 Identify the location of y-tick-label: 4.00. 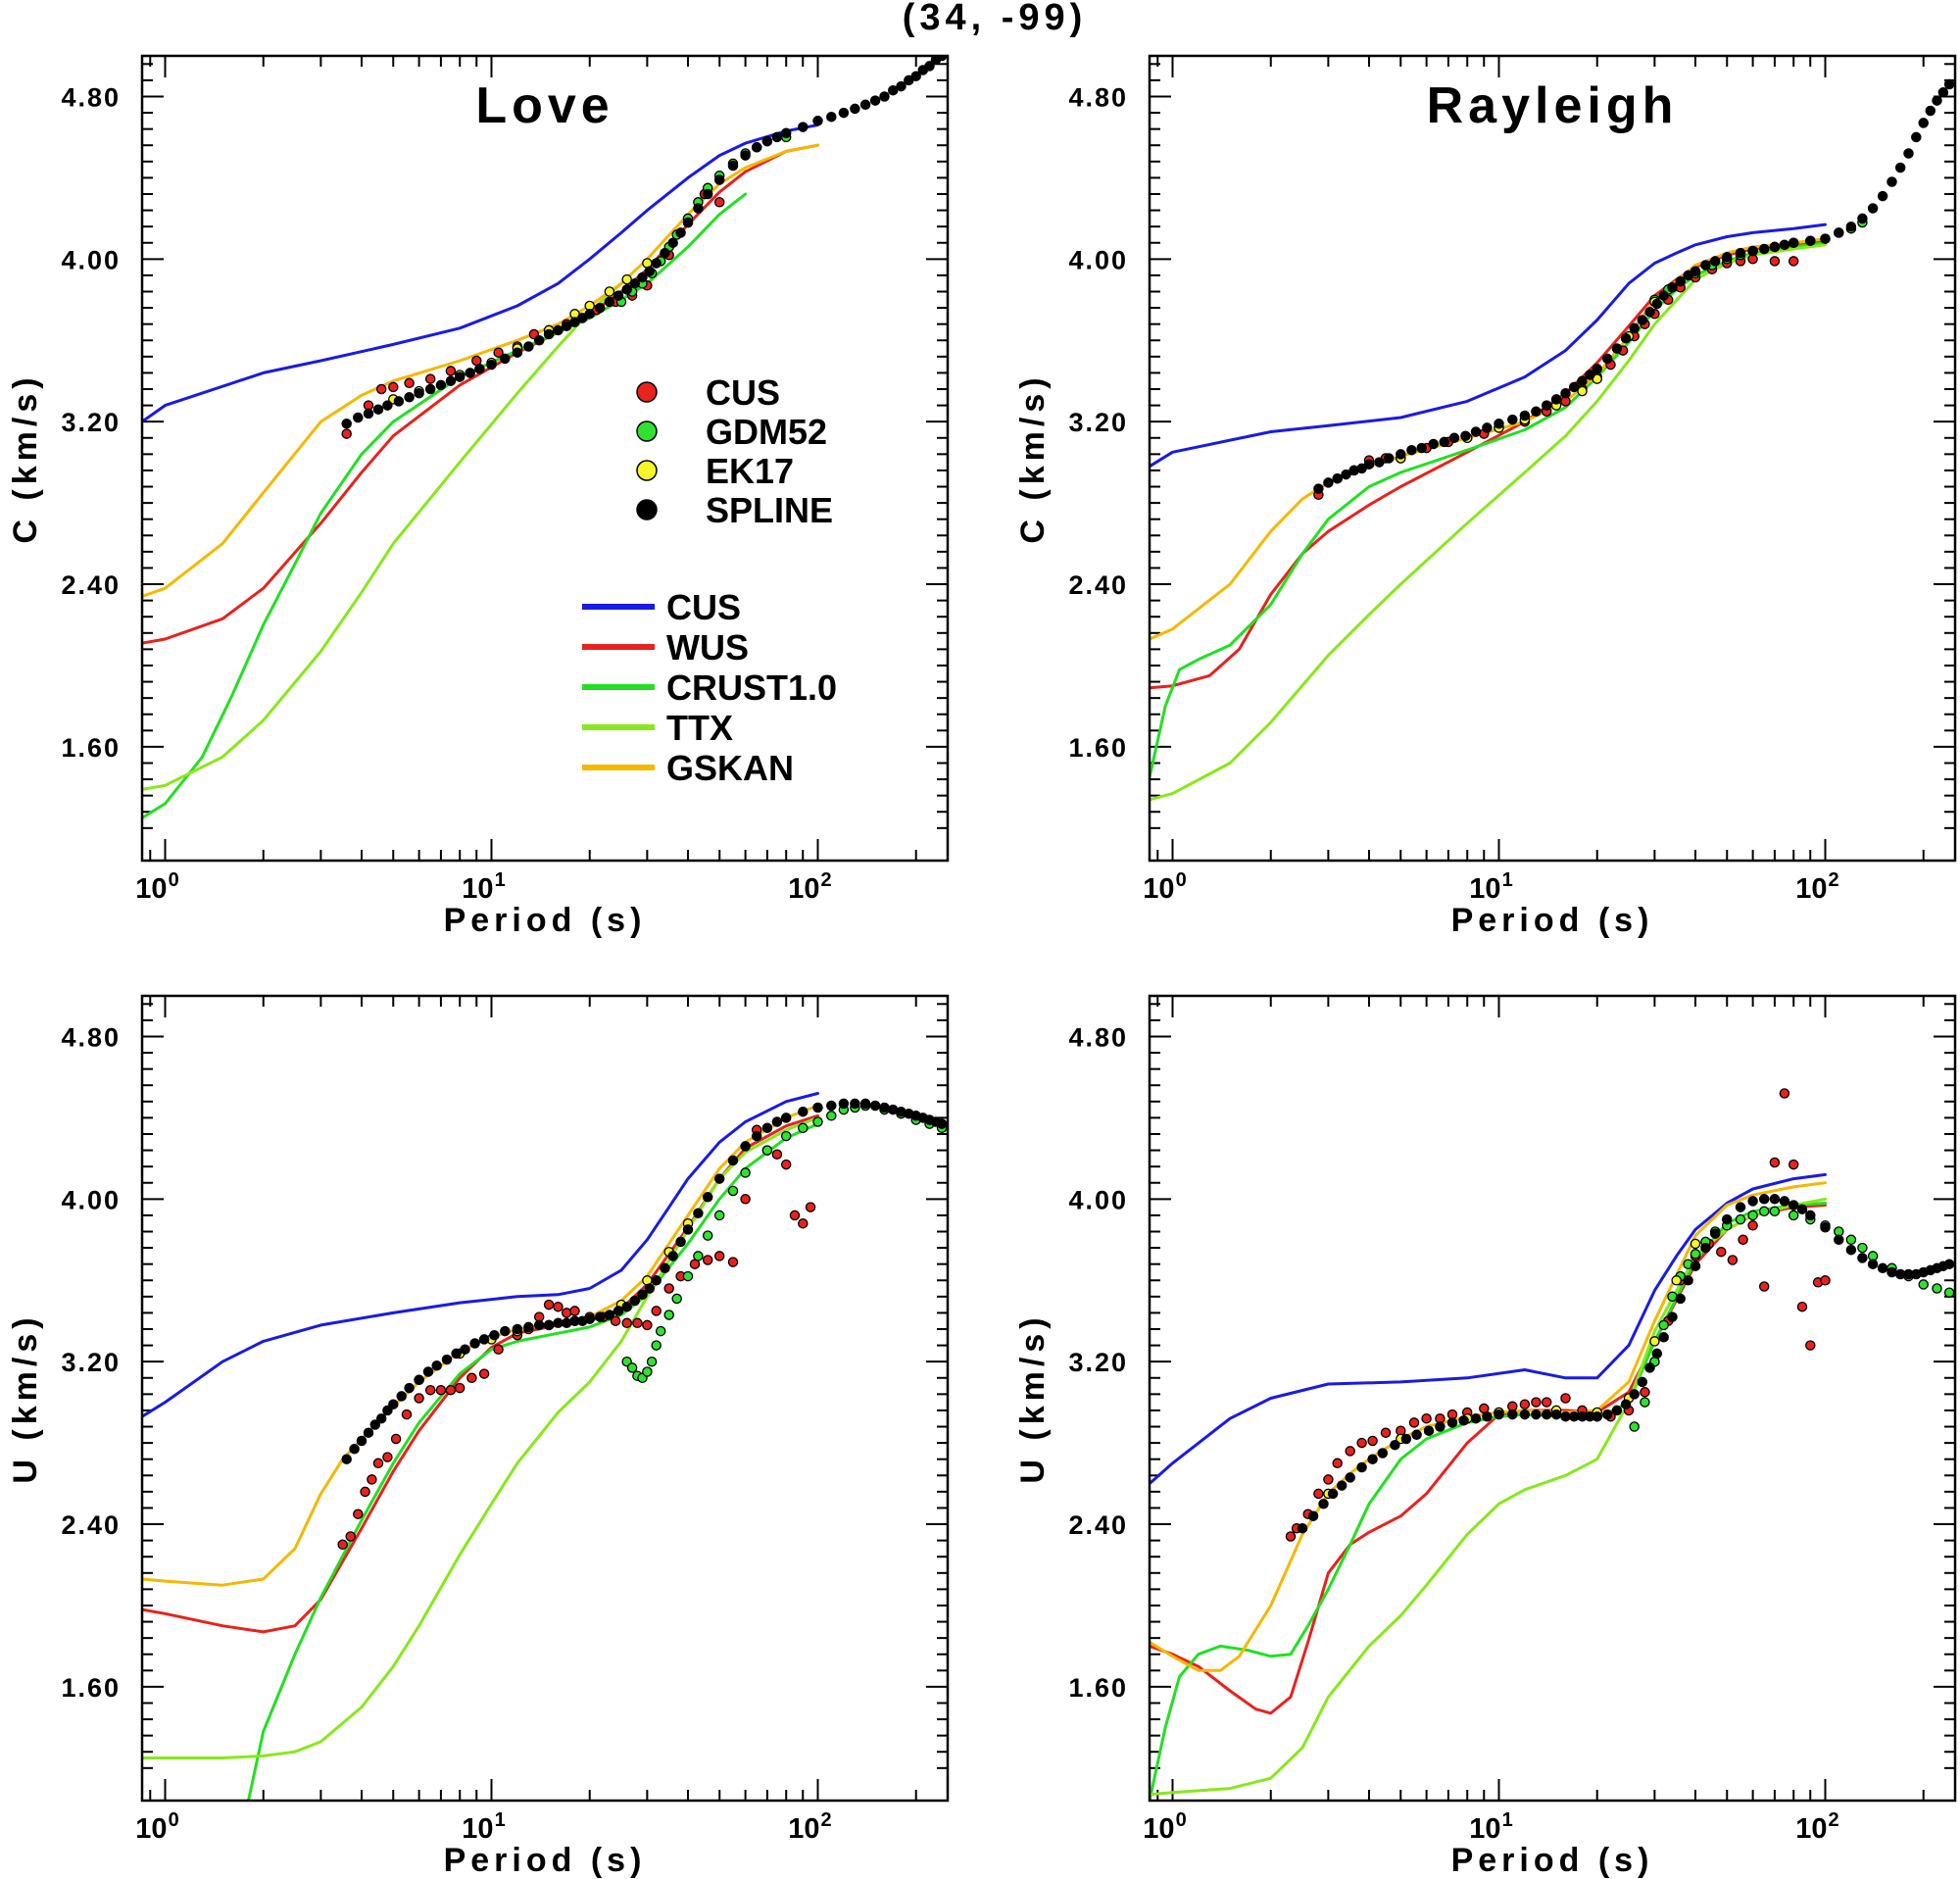
(91, 1199).